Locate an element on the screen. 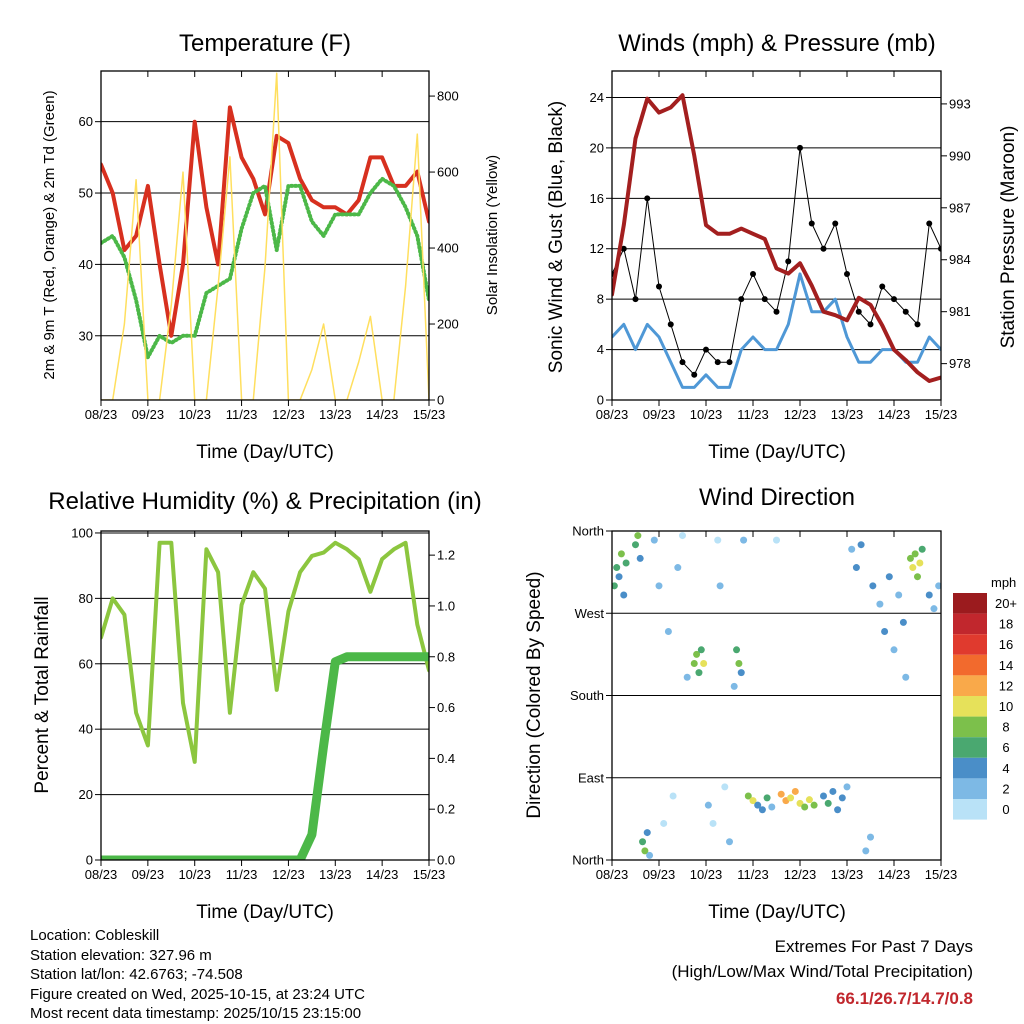  legend-label: 2 is located at coordinates (1005, 788).